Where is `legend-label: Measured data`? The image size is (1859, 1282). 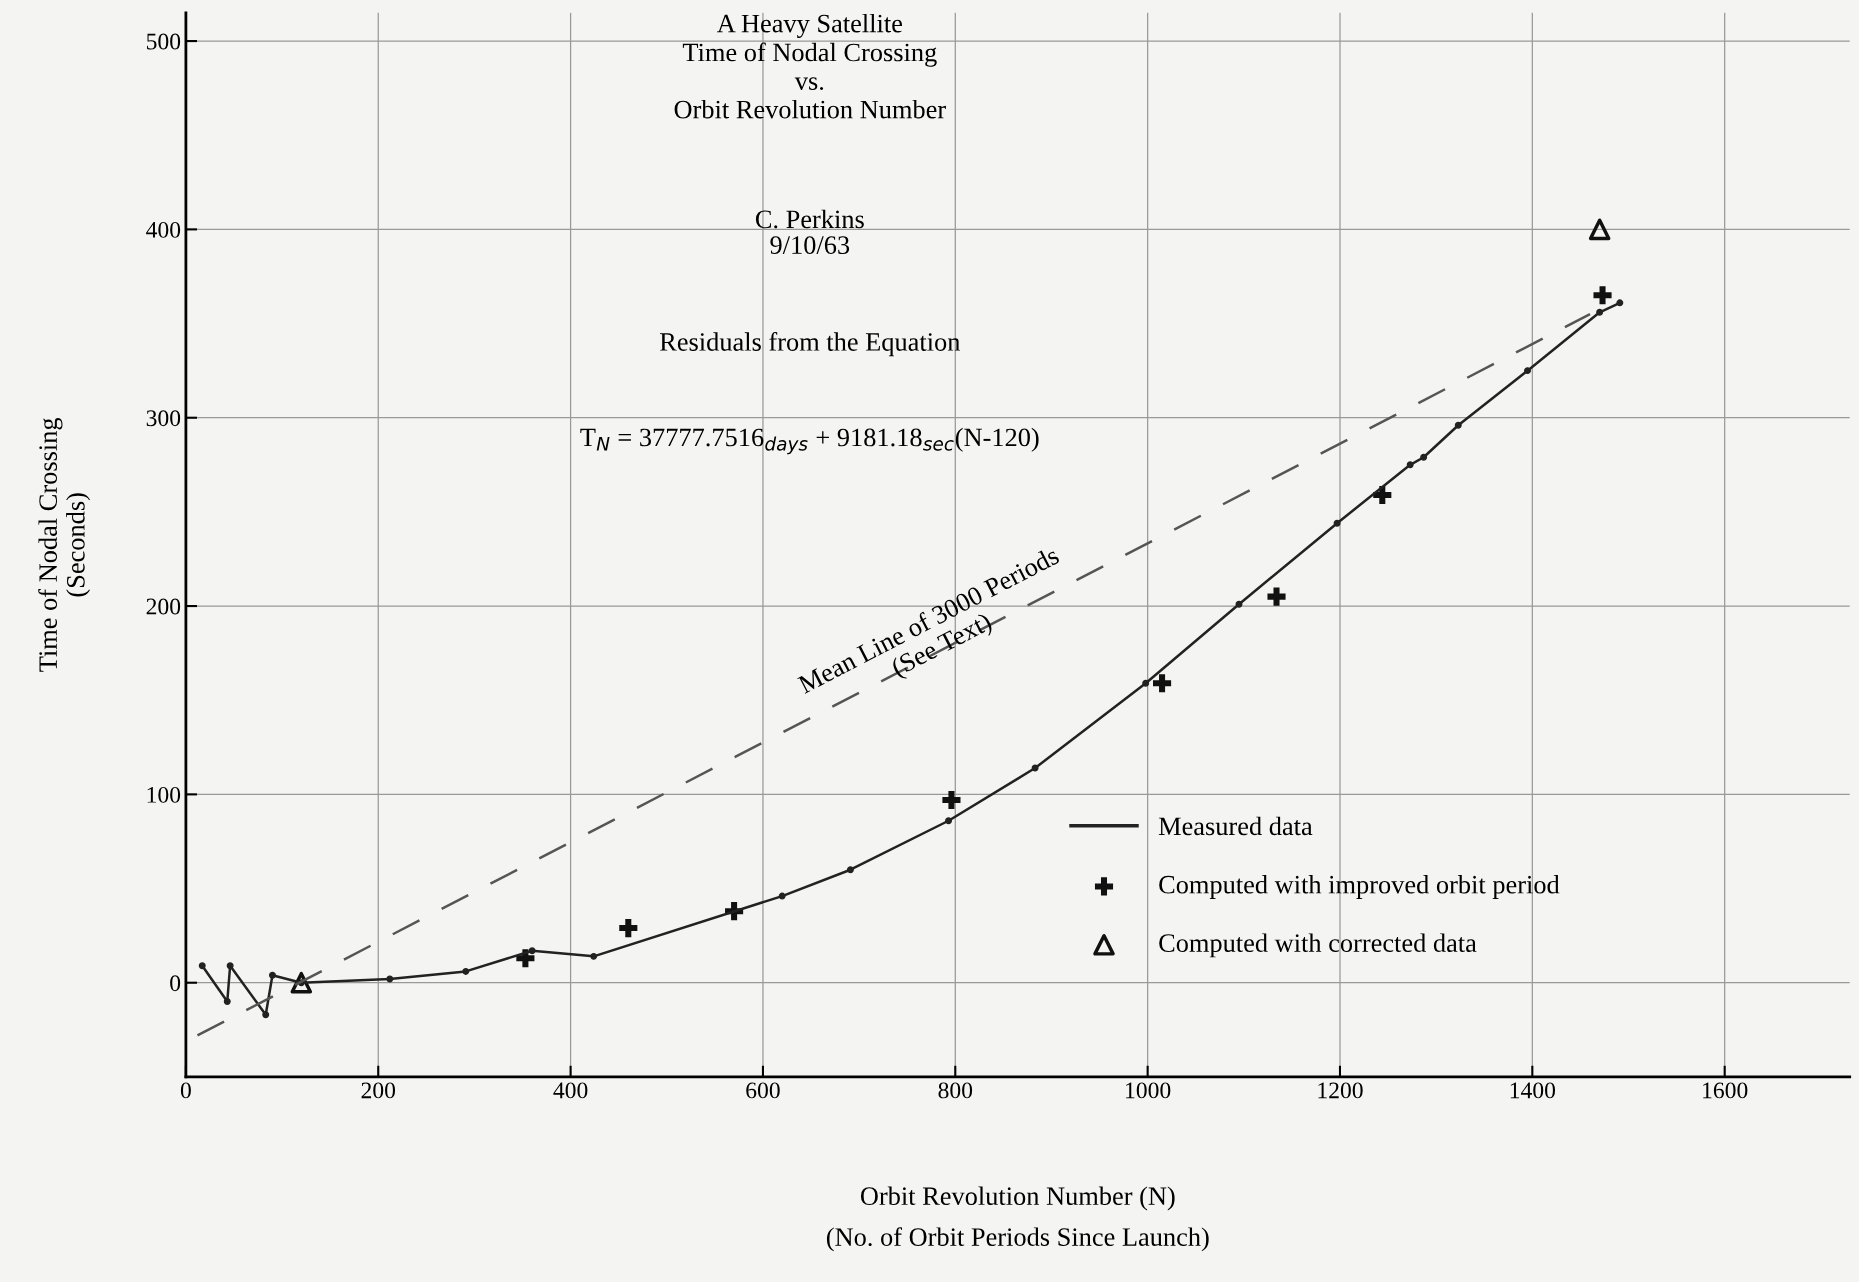
legend-label: Measured data is located at coordinates (1235, 826).